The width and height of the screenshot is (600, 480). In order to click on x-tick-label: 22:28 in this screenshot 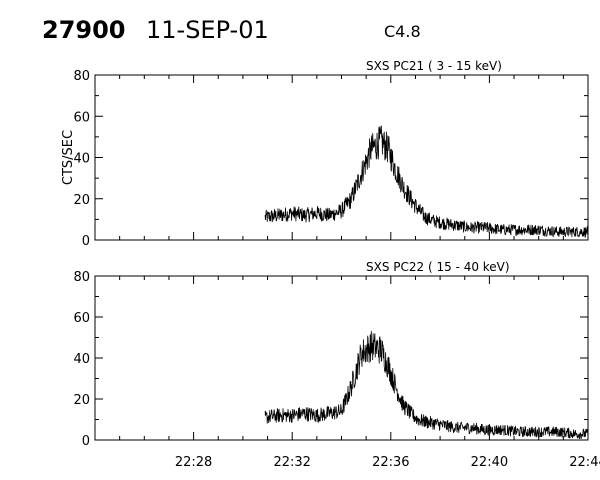, I will do `click(193, 462)`.